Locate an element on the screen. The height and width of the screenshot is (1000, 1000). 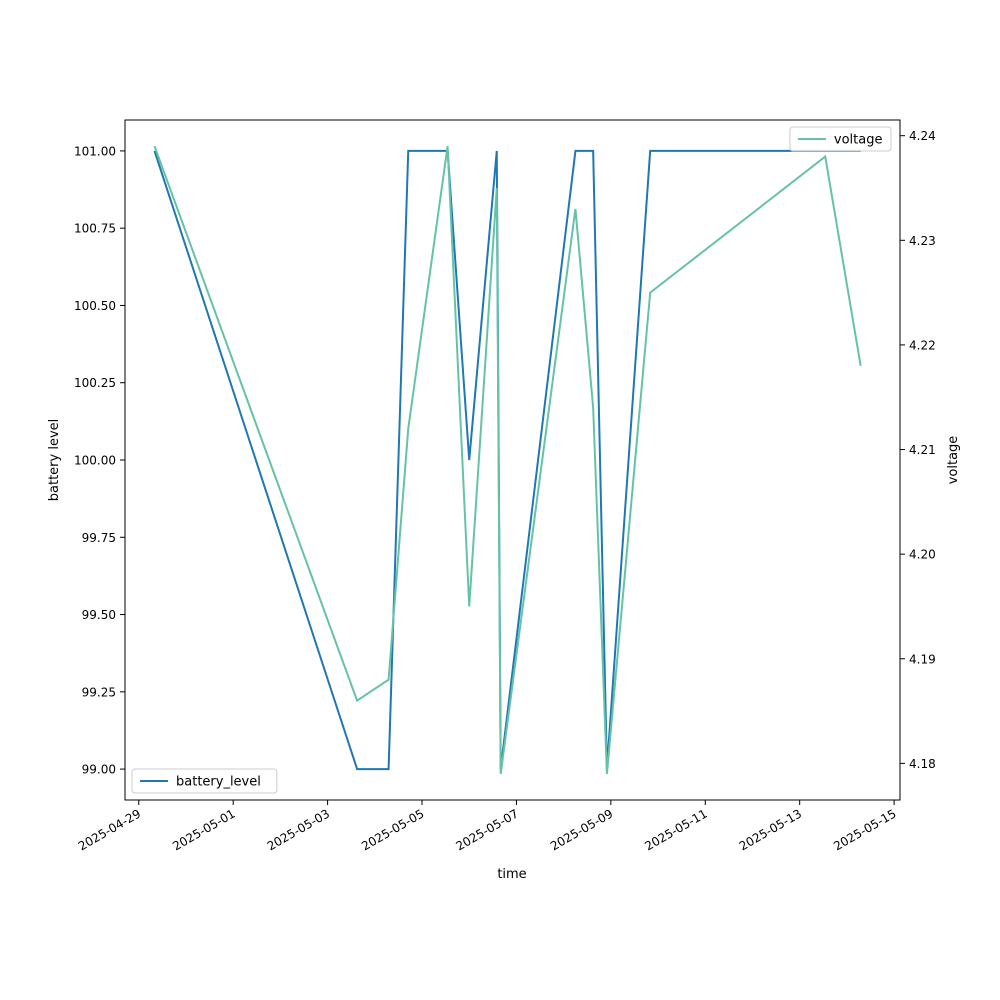
y-tick-label-8: 101.00 is located at coordinates (95, 151).